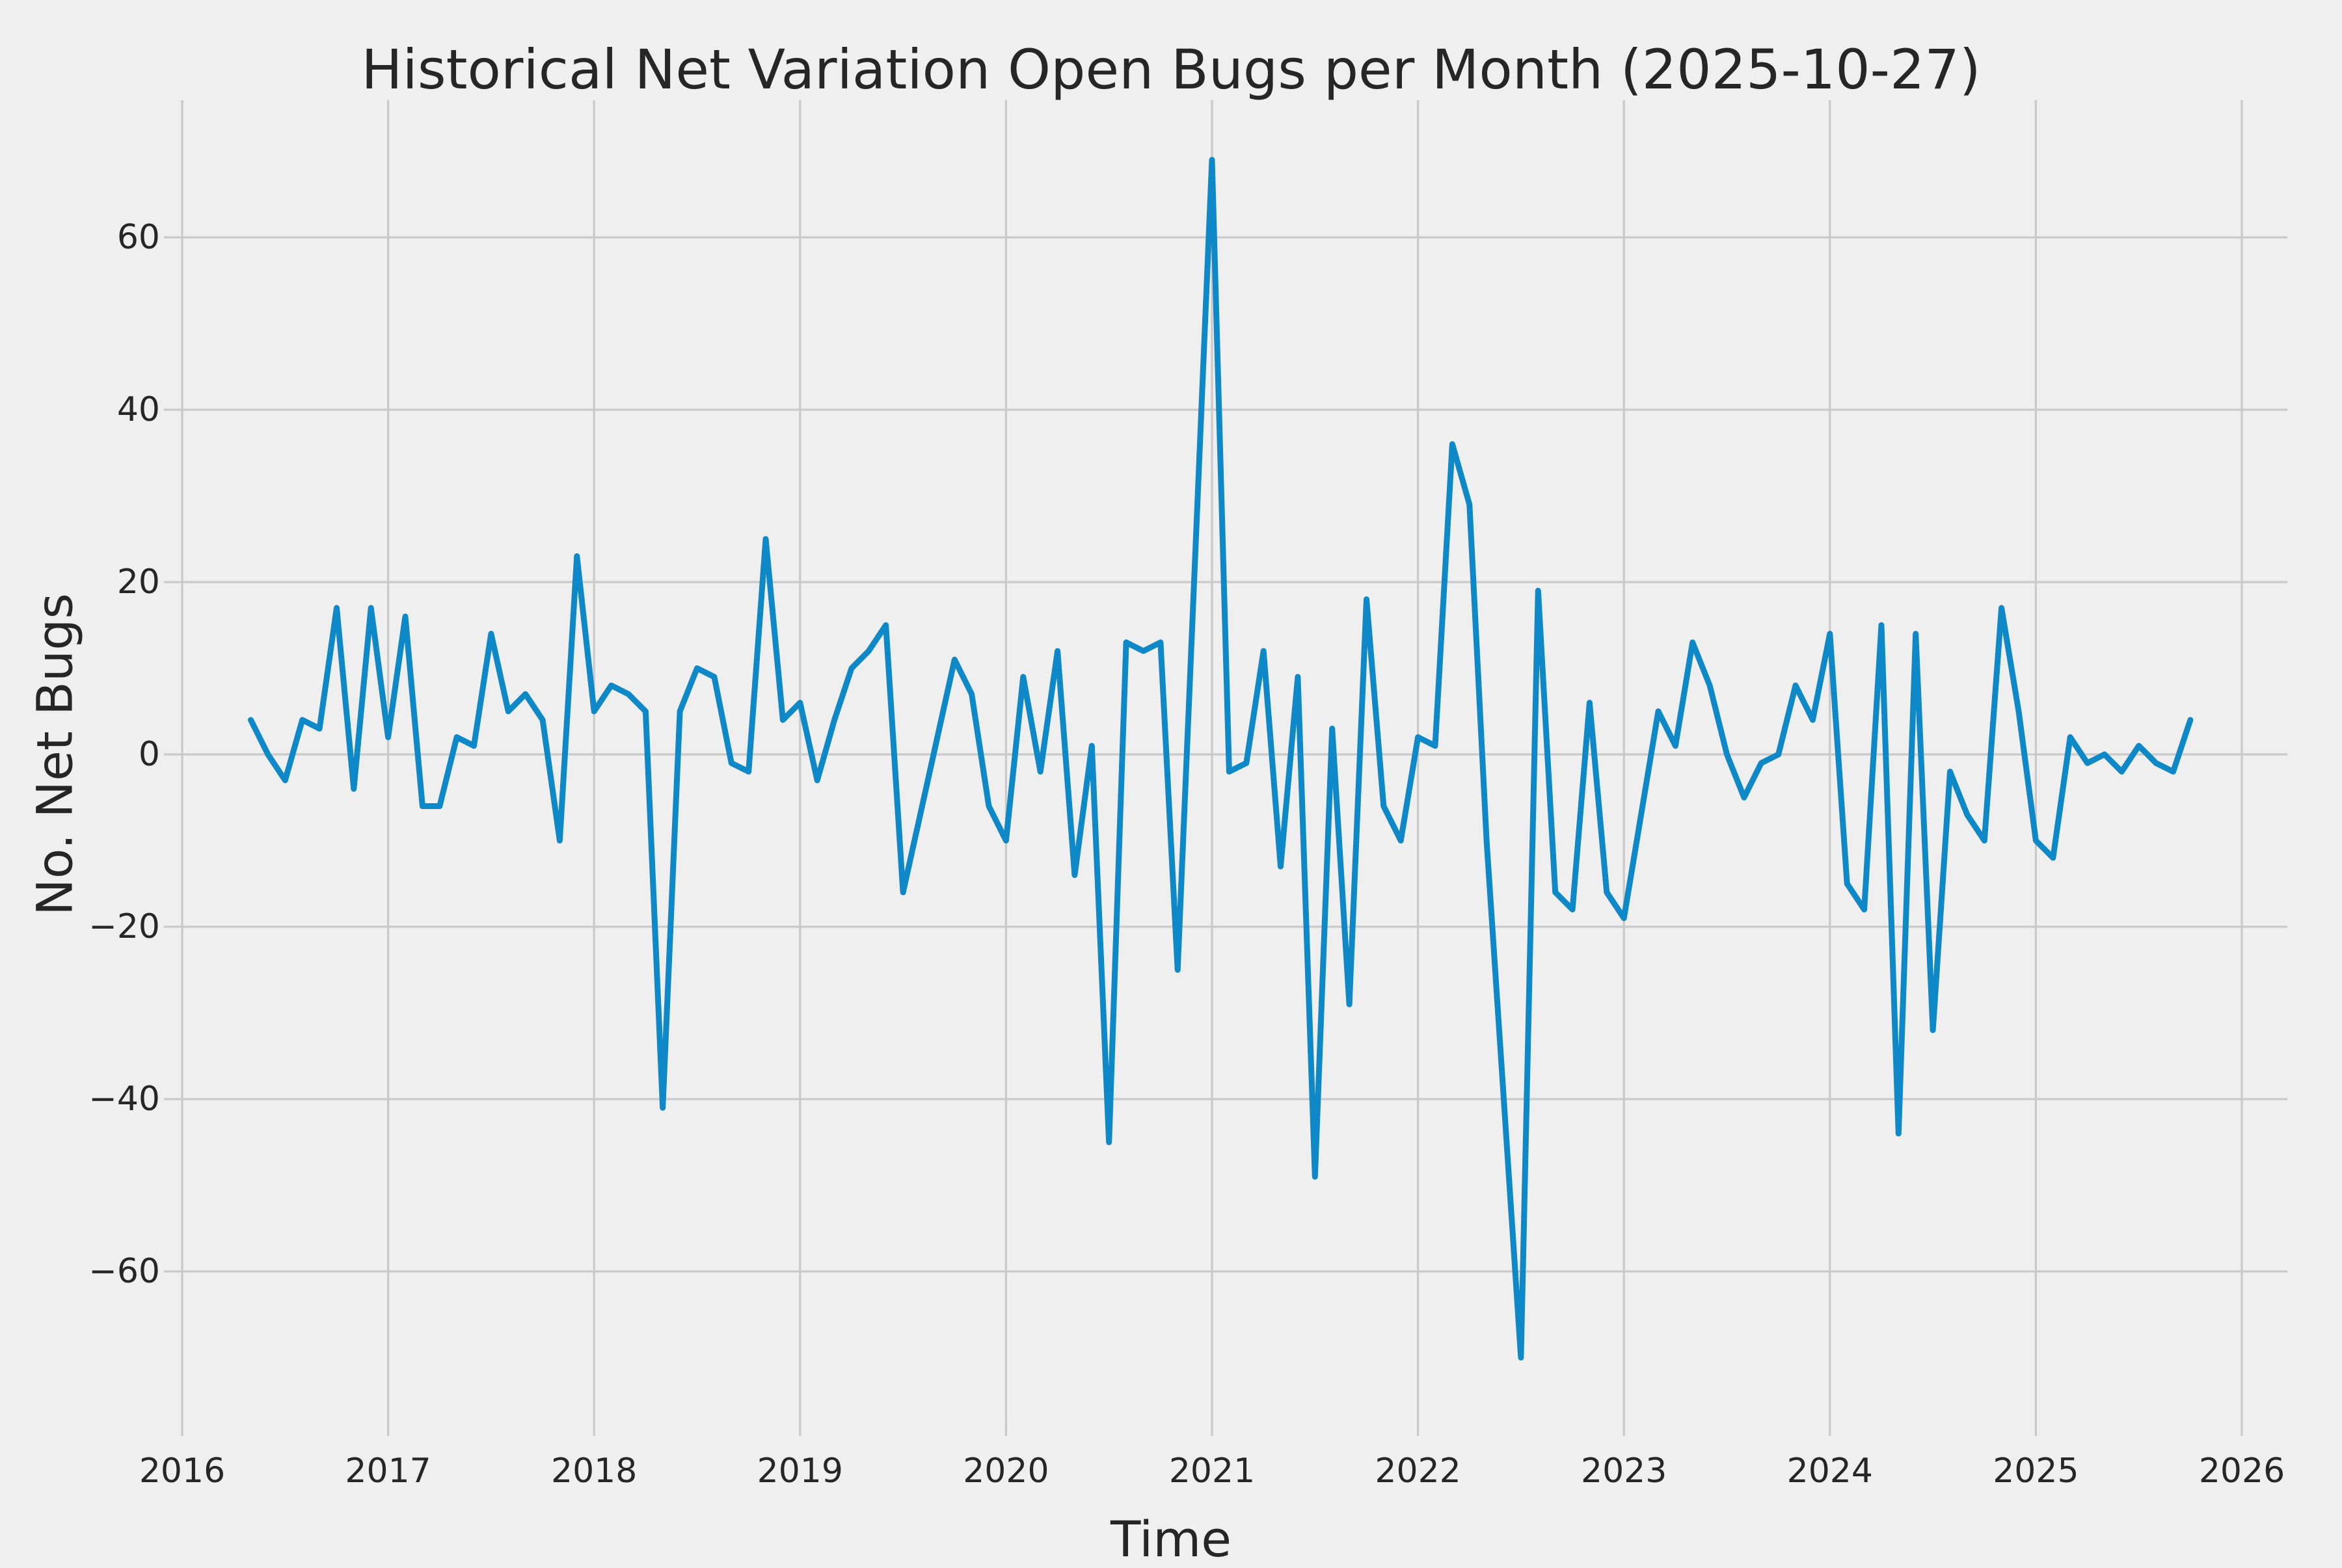 This screenshot has height=1568, width=2342. I want to click on x-tick-label: 2026, so click(2241, 1471).